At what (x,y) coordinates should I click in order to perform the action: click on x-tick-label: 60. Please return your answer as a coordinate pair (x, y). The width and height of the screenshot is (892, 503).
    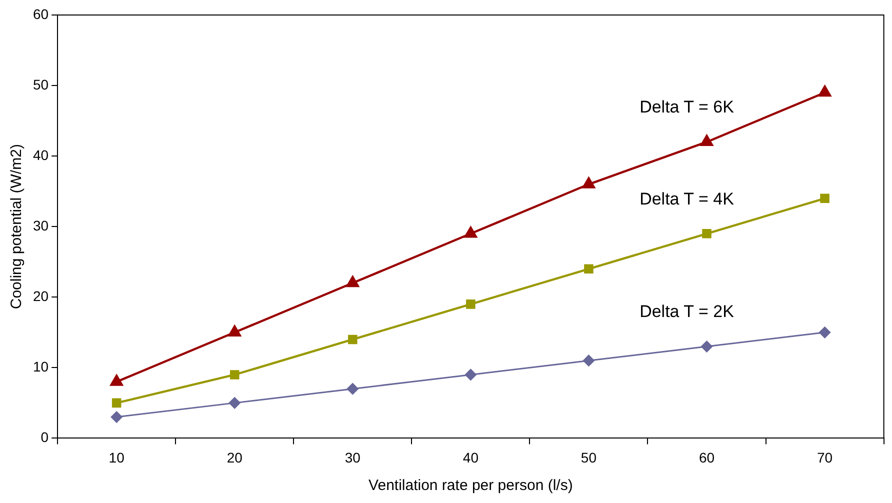
    Looking at the image, I should click on (706, 457).